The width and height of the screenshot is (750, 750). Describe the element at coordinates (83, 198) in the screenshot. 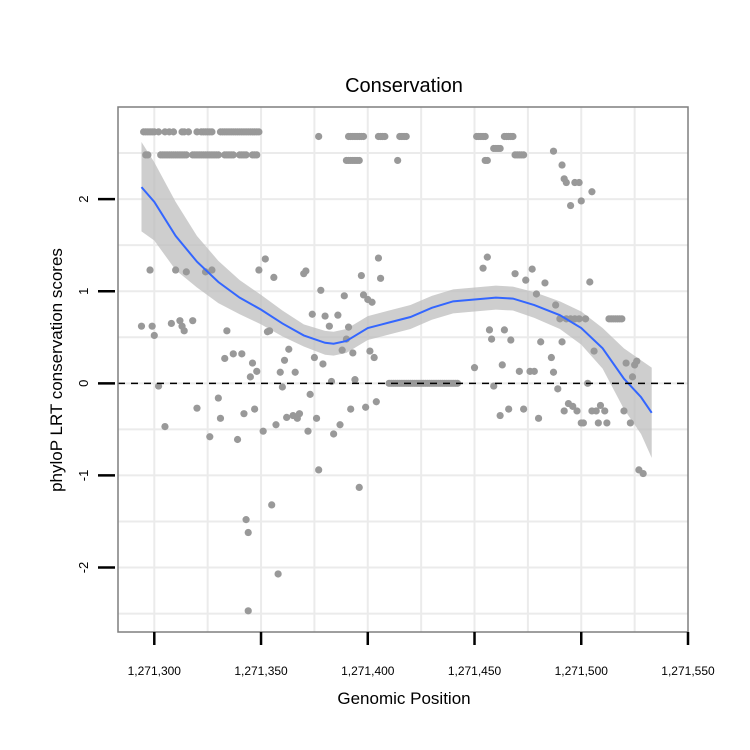

I see `y-tick-label: 2` at that location.